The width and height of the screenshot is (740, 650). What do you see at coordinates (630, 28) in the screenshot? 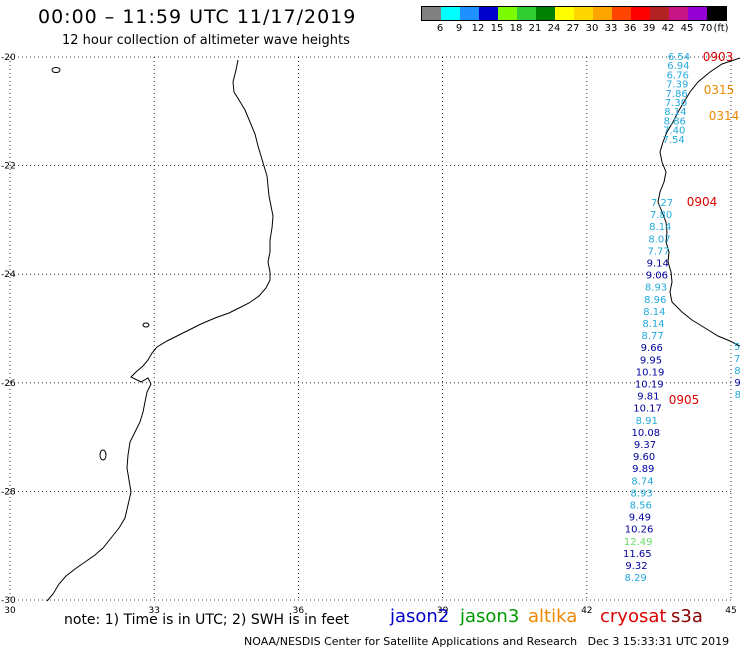
I see `legend-label: 36` at bounding box center [630, 28].